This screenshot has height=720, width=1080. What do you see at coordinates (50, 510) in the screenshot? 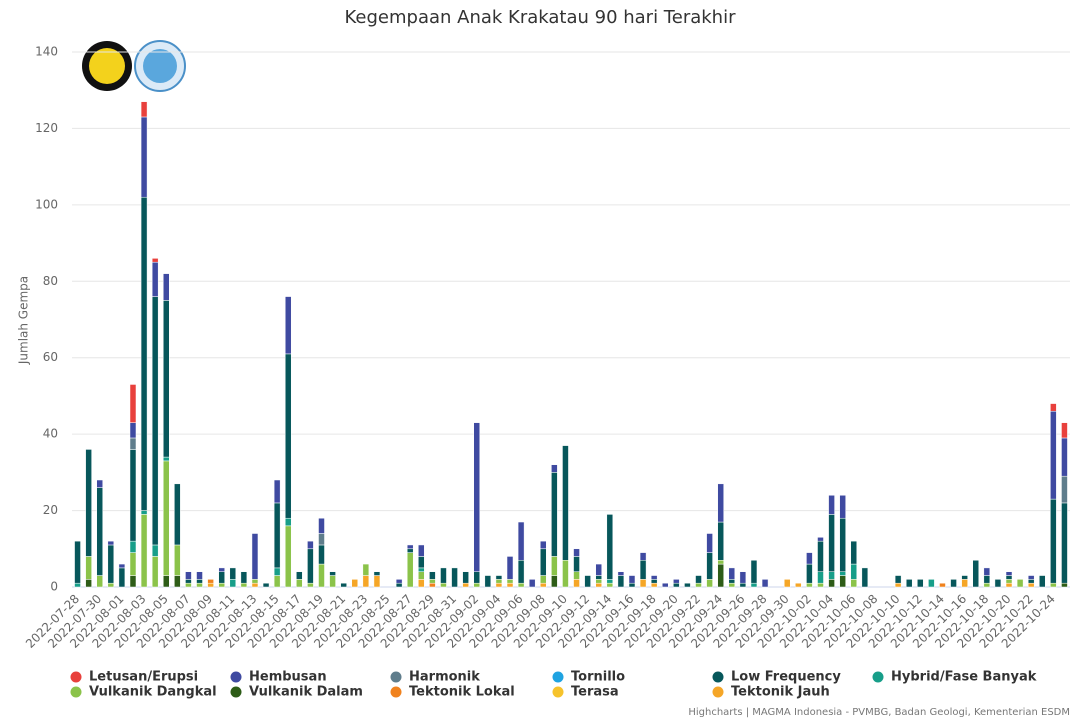
I see `y-tick-label: 20` at bounding box center [50, 510].